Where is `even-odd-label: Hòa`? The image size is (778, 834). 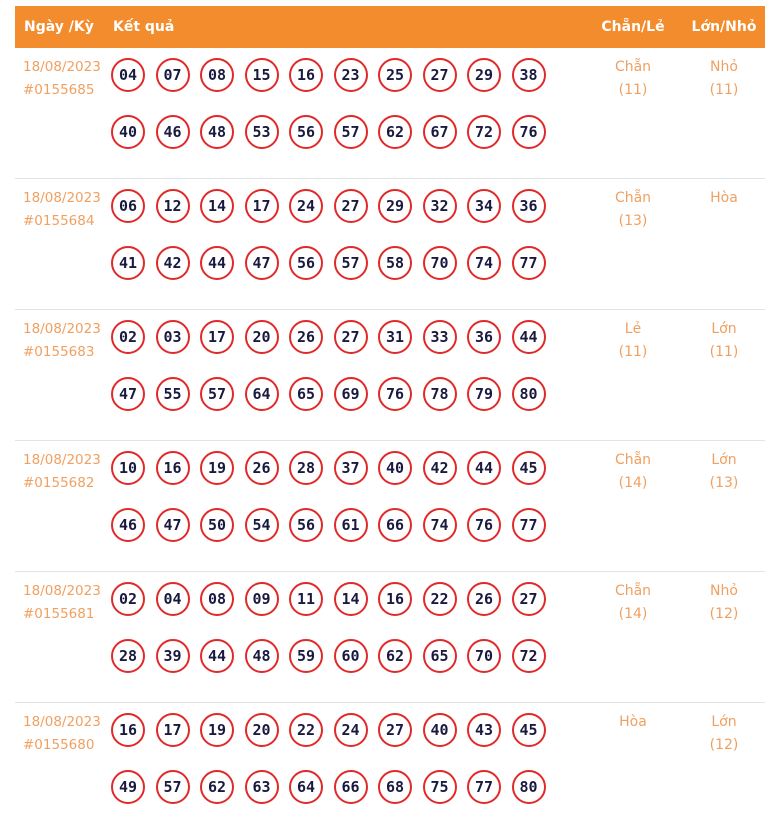
even-odd-label: Hòa is located at coordinates (633, 722).